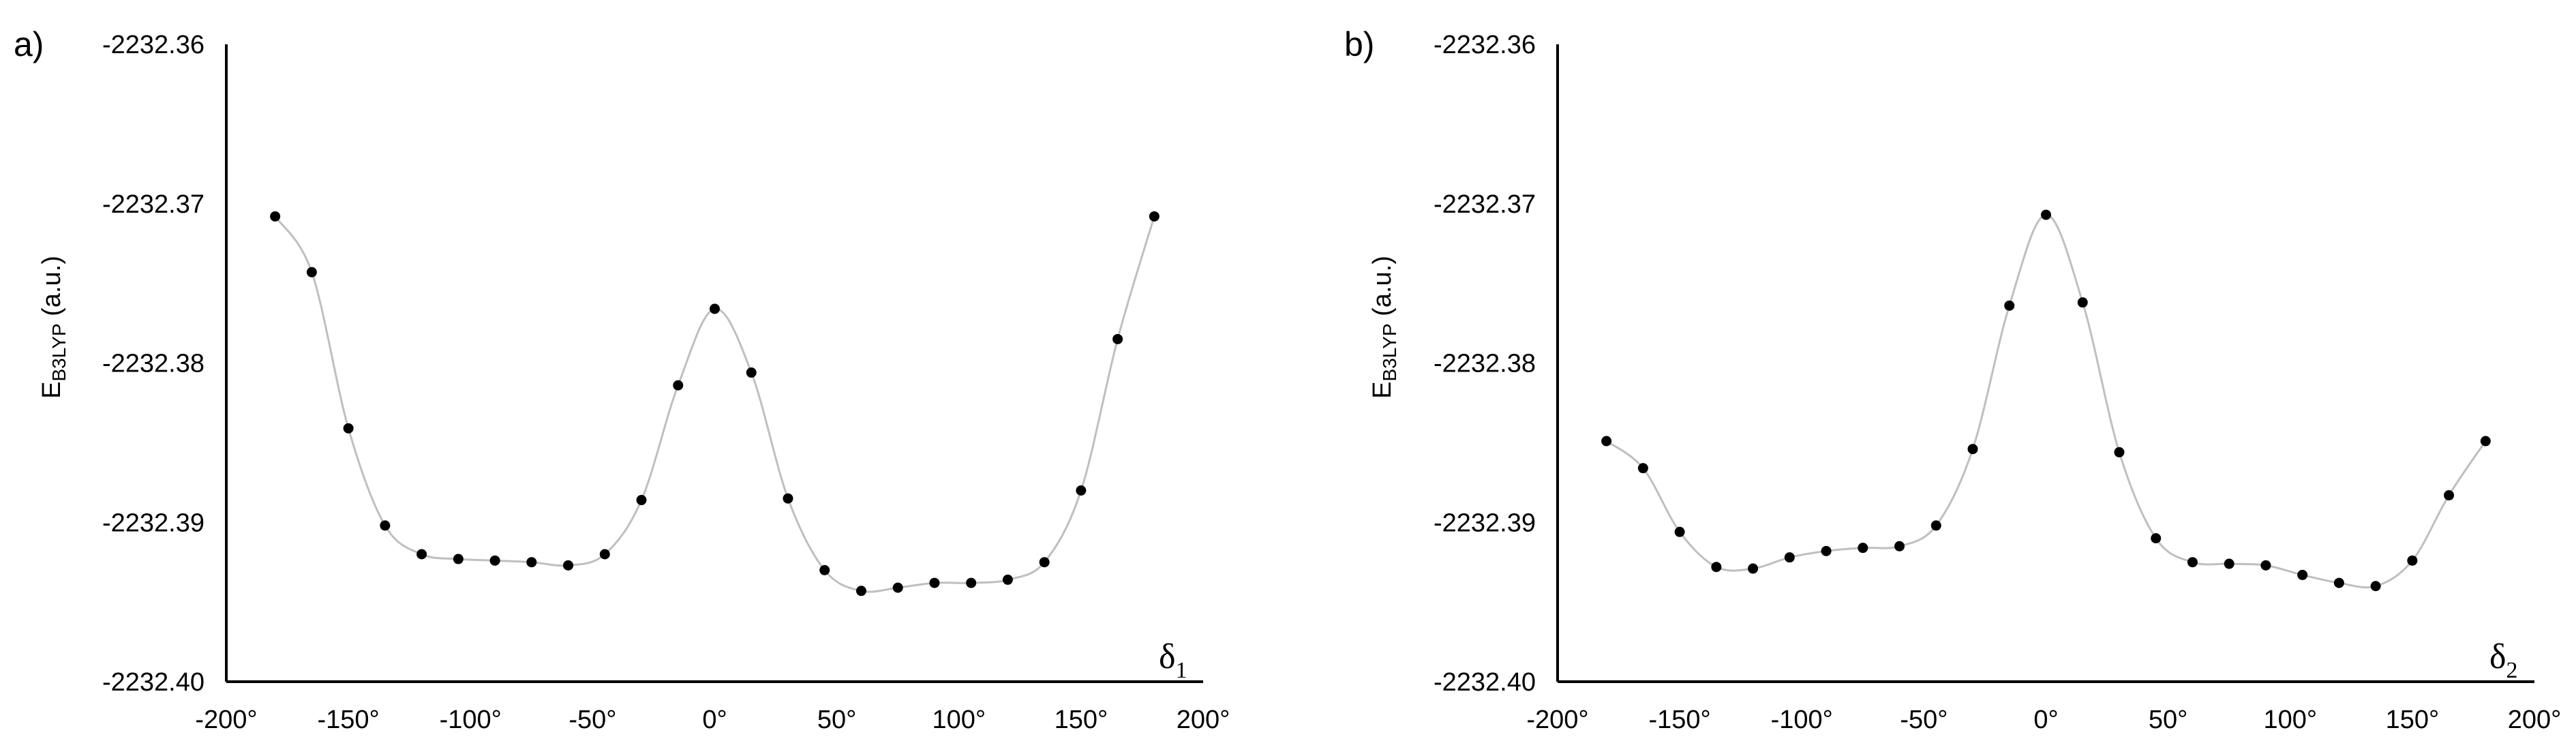  What do you see at coordinates (29, 44) in the screenshot?
I see `panel-label: a)` at bounding box center [29, 44].